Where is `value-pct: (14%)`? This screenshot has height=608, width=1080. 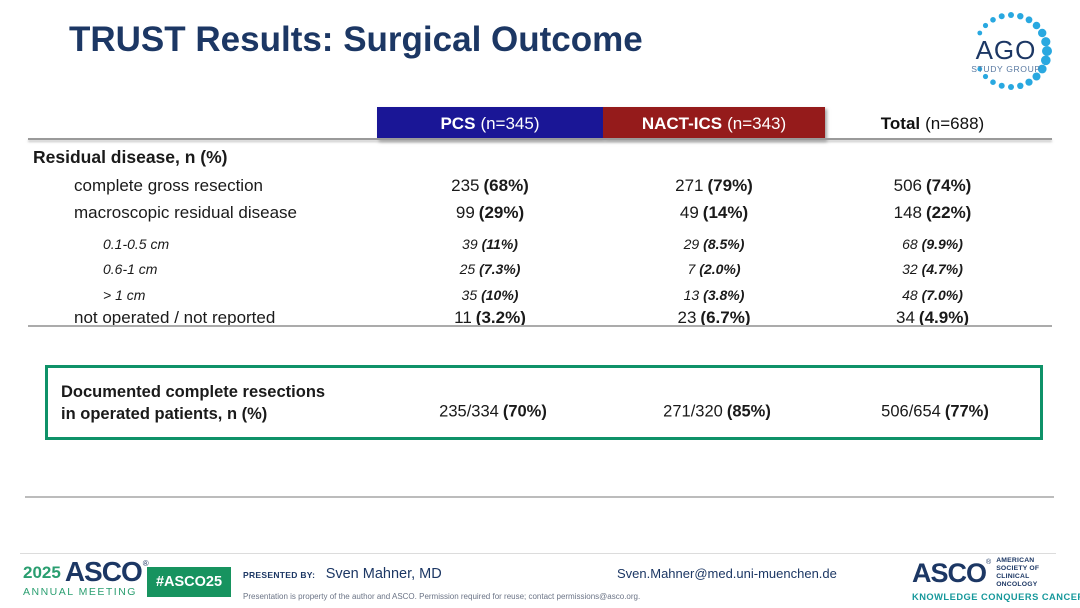
value-pct: (14%) is located at coordinates (725, 212).